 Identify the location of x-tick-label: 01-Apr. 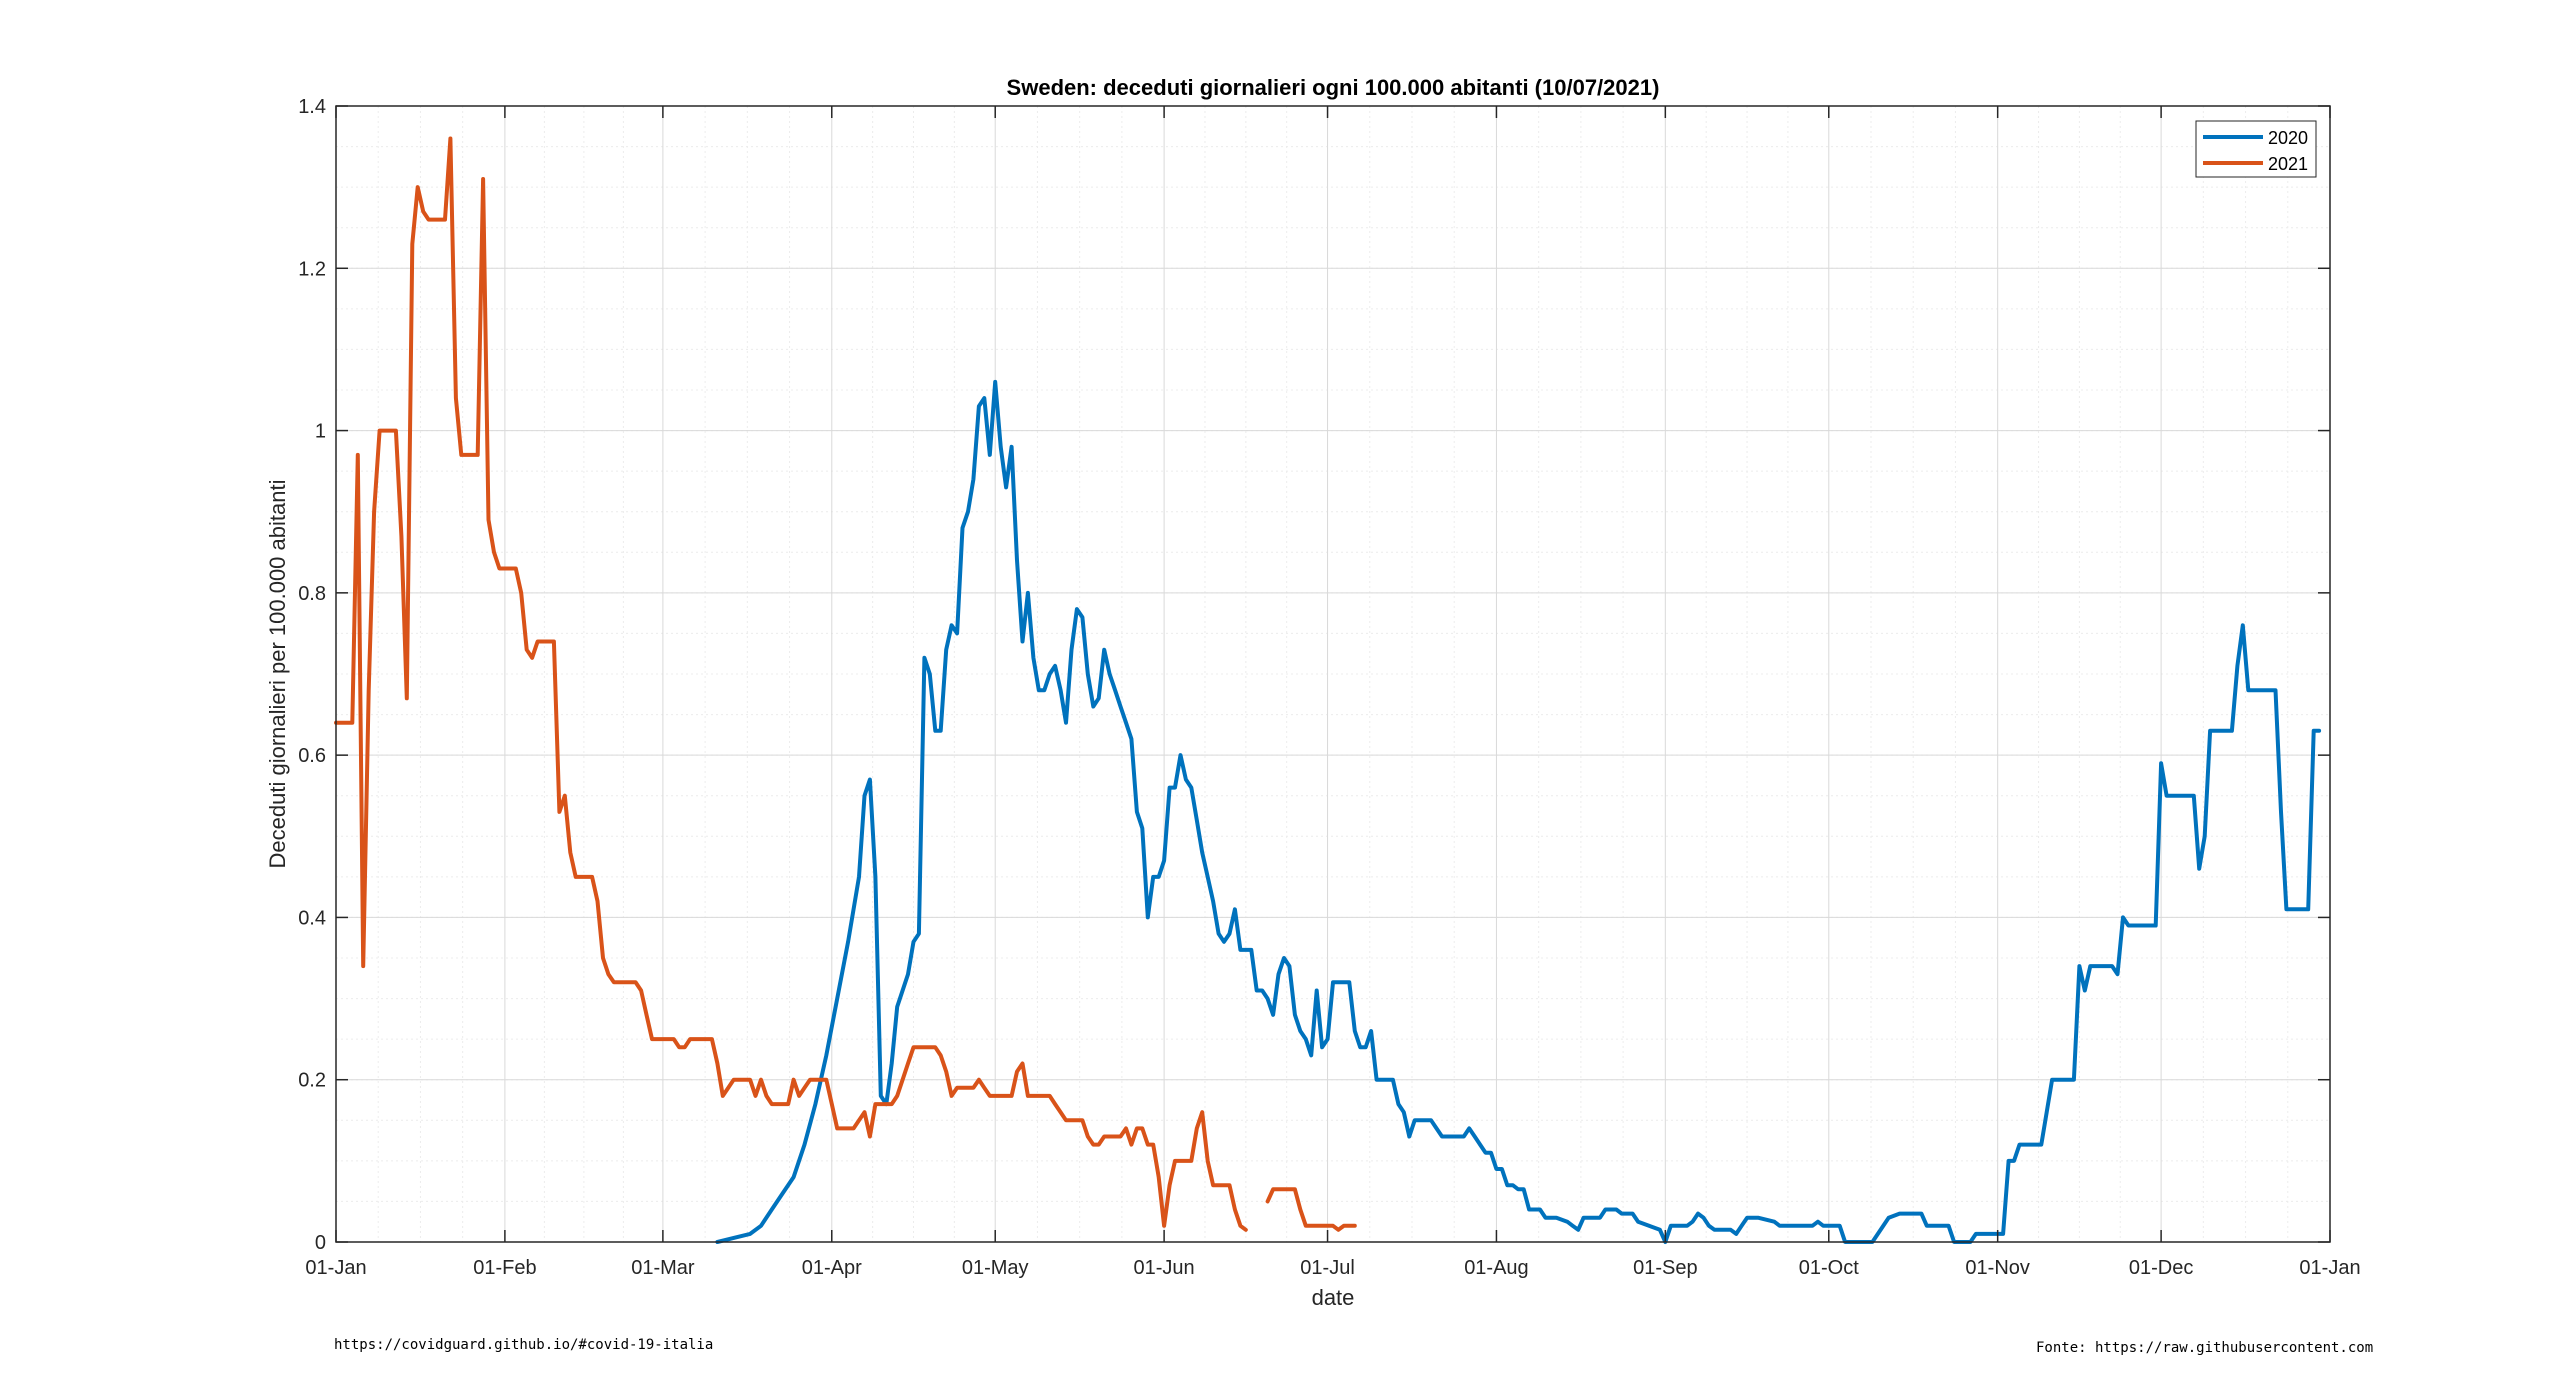
(832, 1268).